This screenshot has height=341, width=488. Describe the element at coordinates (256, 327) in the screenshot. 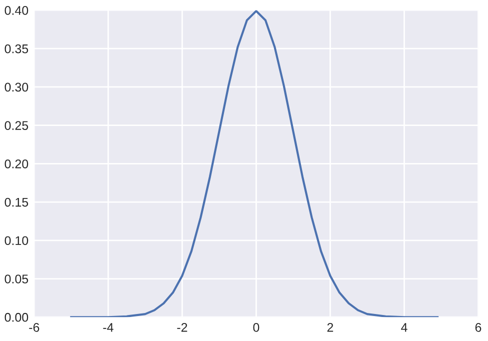

I see `x-tick-label: 0` at that location.